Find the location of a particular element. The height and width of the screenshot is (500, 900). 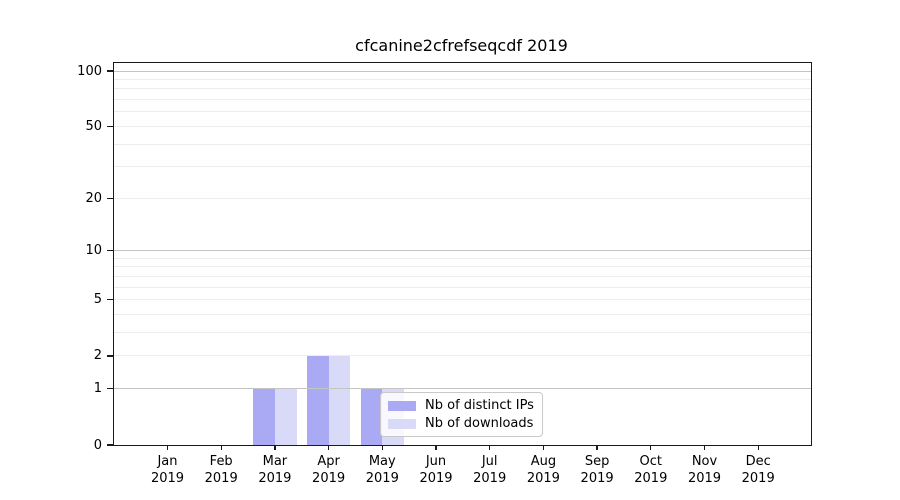

x-tick-year-jul: 2019 is located at coordinates (490, 478).